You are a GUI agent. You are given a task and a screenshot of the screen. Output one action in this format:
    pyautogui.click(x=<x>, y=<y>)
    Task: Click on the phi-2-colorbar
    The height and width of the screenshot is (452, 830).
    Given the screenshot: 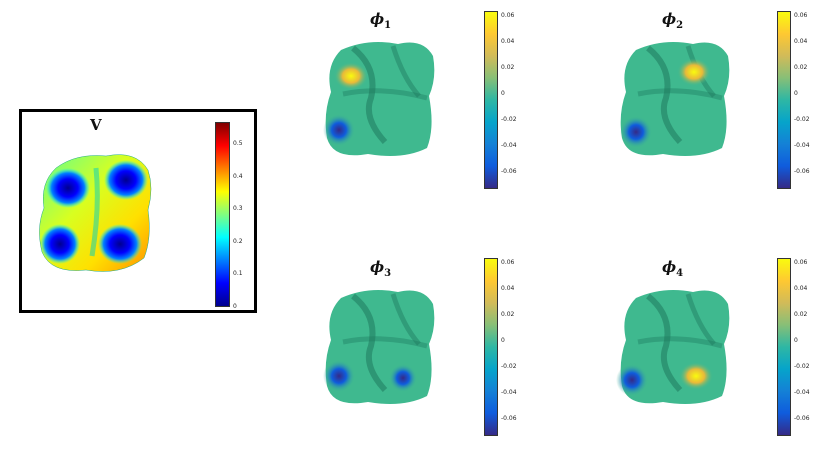 What is the action you would take?
    pyautogui.click(x=784, y=100)
    